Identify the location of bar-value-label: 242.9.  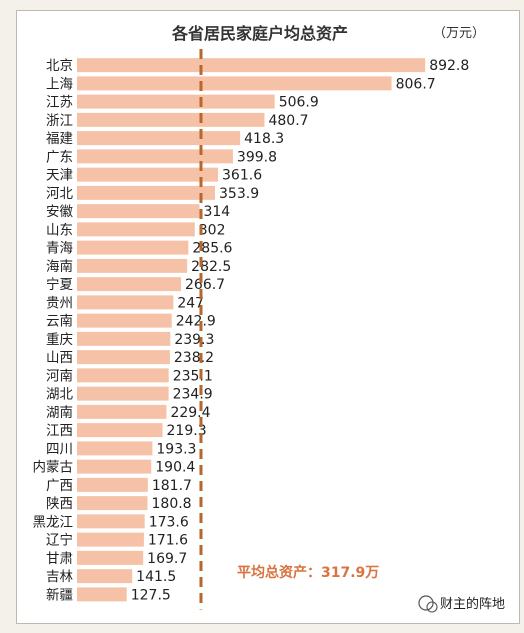
(196, 322).